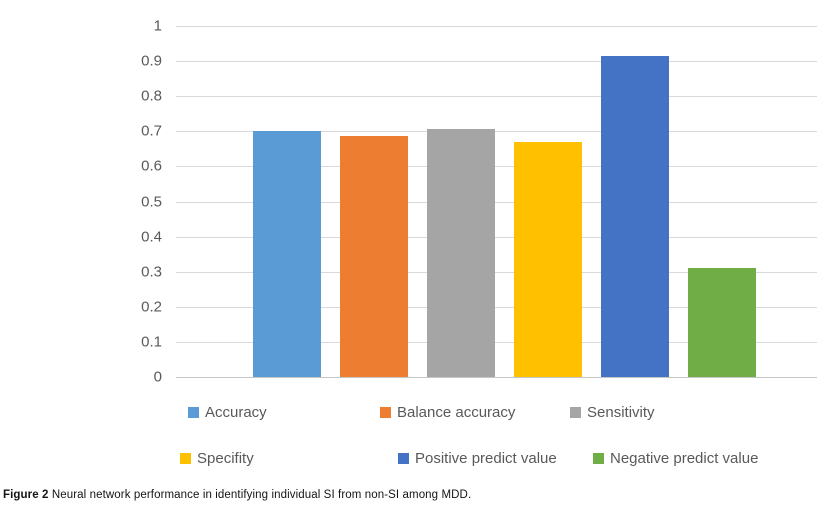  Describe the element at coordinates (151, 96) in the screenshot. I see `y-axis-tick-label: 0.8` at that location.